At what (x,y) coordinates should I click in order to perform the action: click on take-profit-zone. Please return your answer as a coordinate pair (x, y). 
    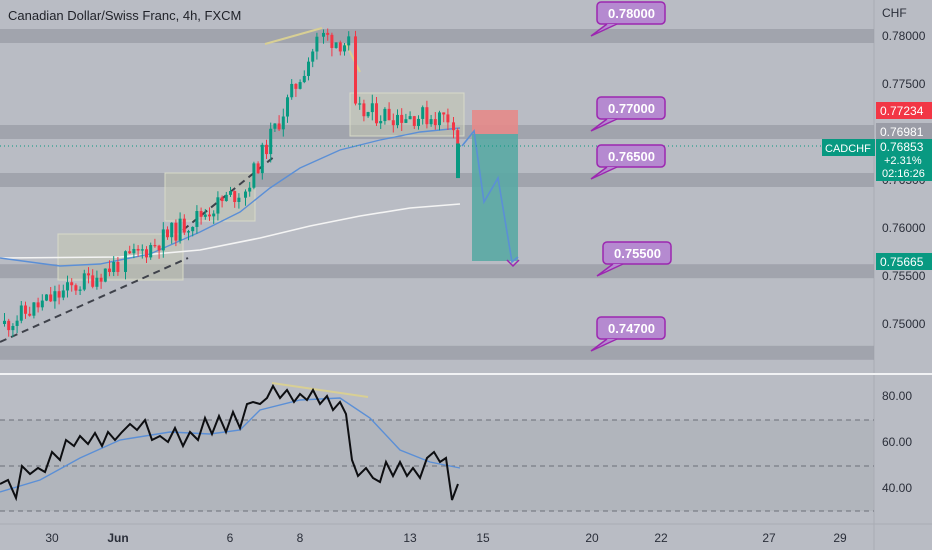
    Looking at the image, I should click on (495, 197).